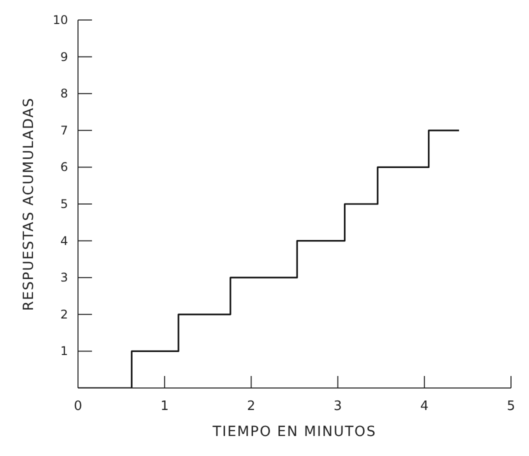 This screenshot has height=456, width=529. I want to click on y-axis-title: RESPUESTAS ACUMULADAS, so click(28, 204).